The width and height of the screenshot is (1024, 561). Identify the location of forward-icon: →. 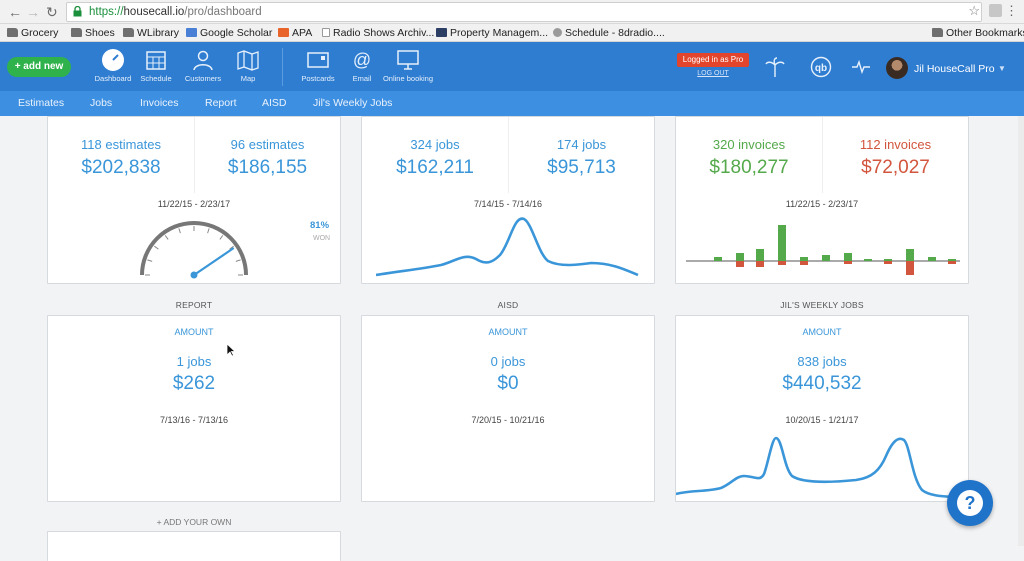
(33, 12).